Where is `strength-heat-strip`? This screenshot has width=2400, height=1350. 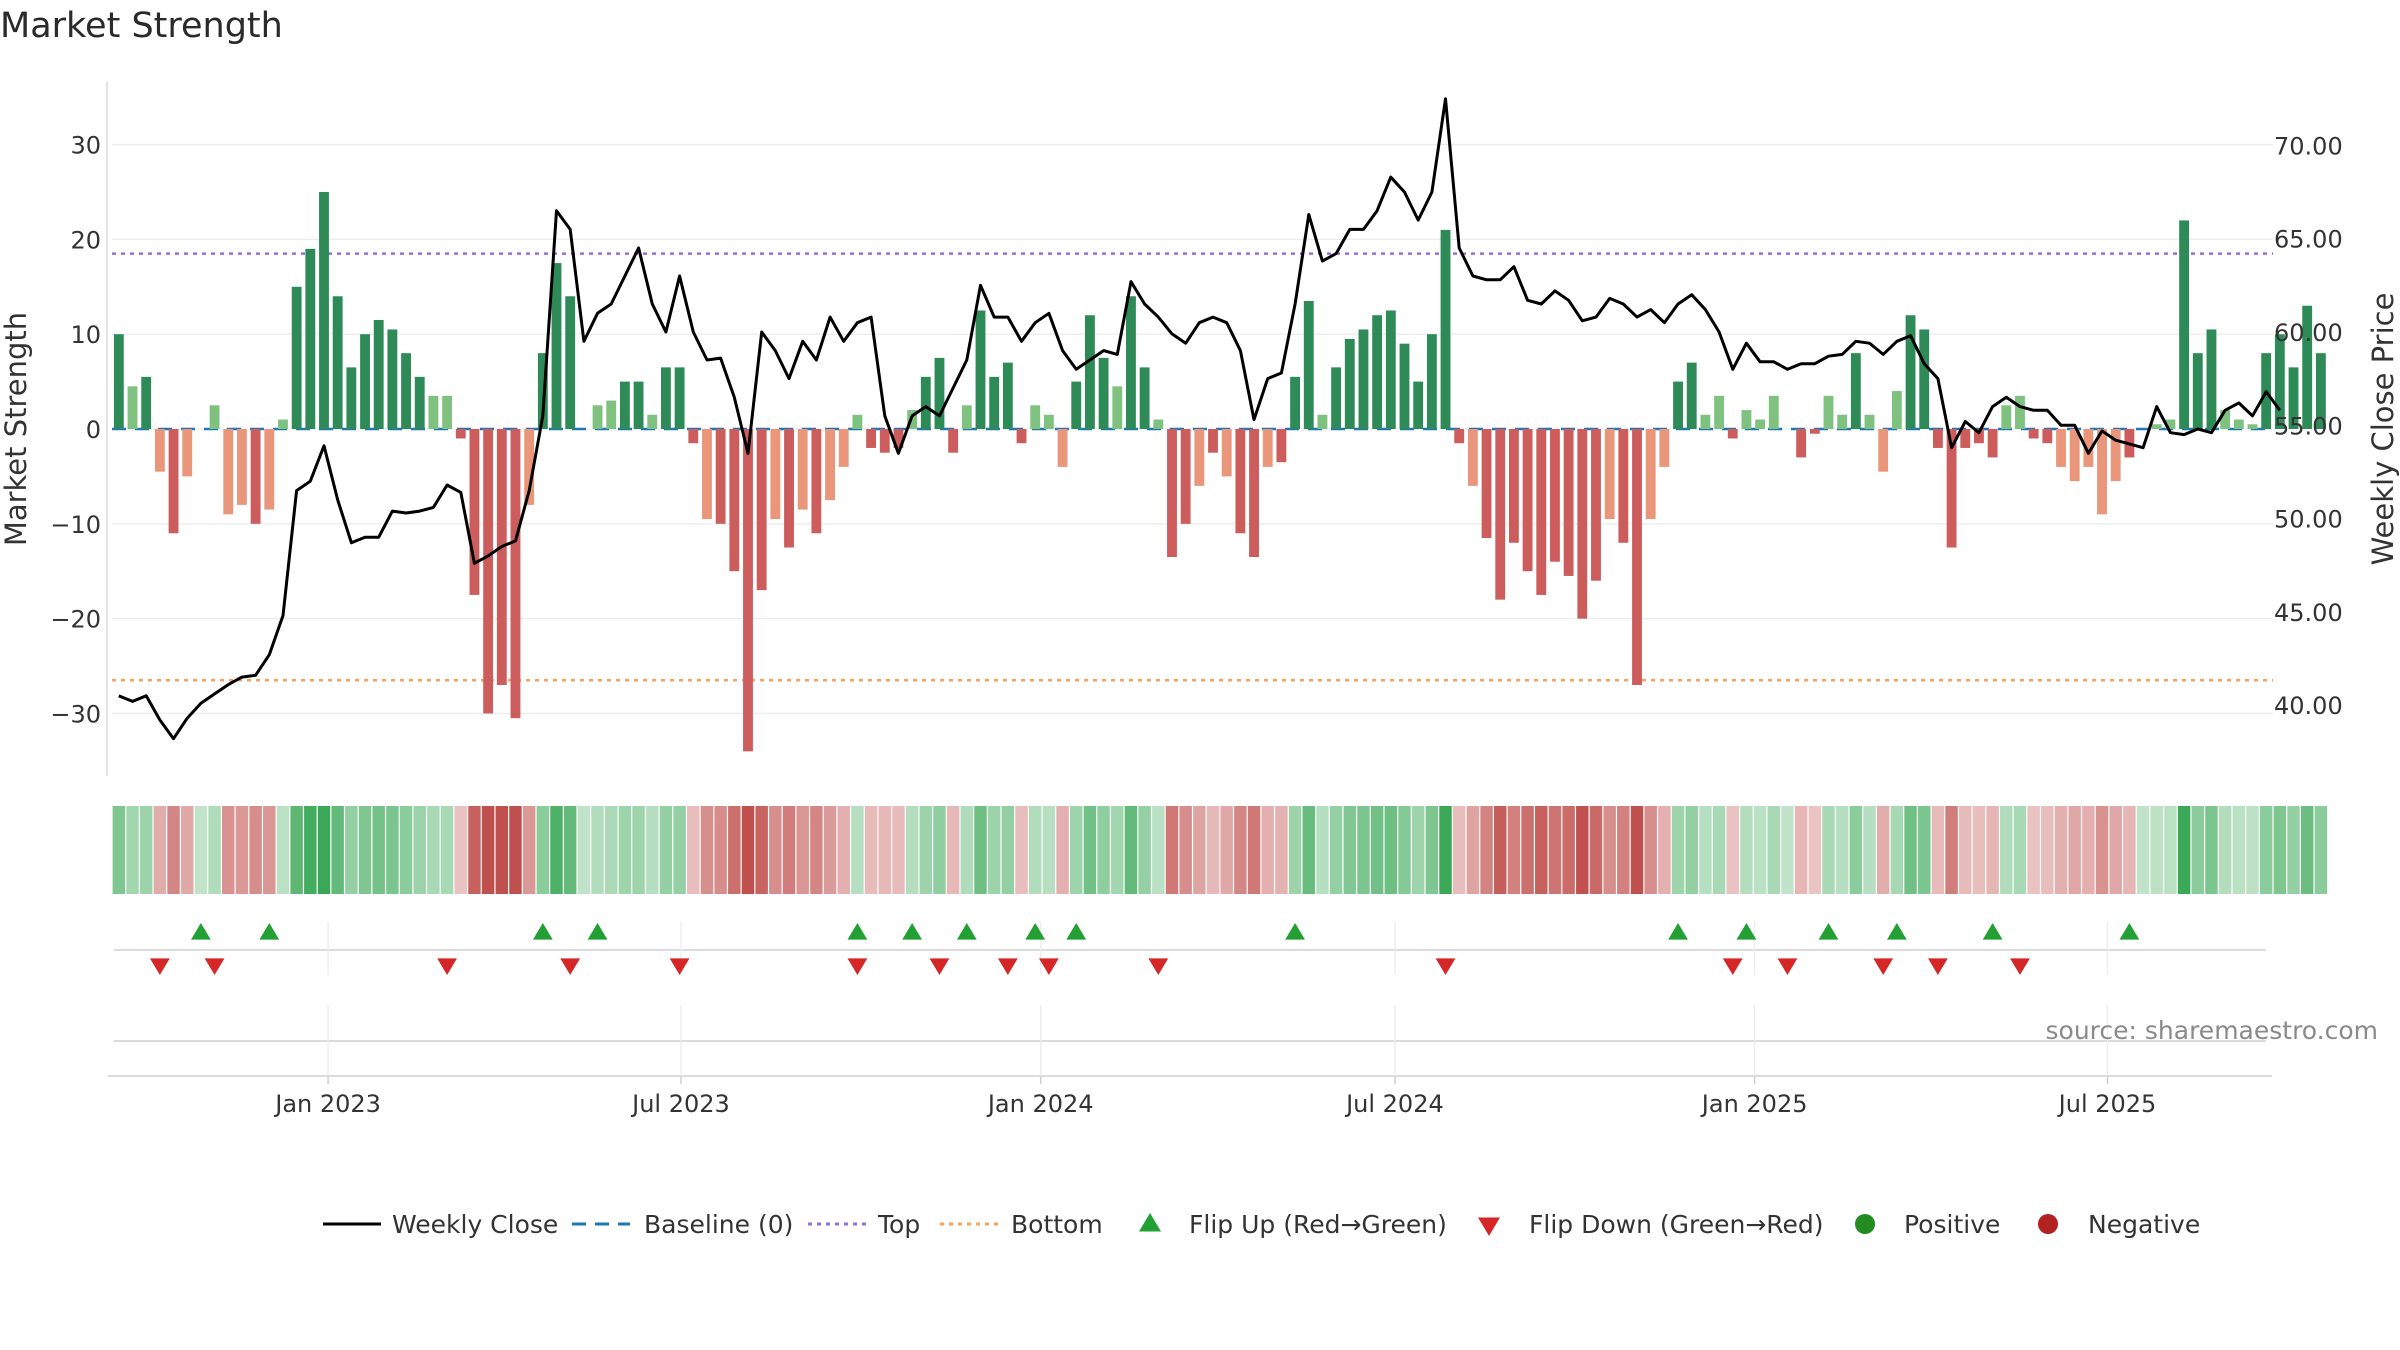
strength-heat-strip is located at coordinates (1220, 850).